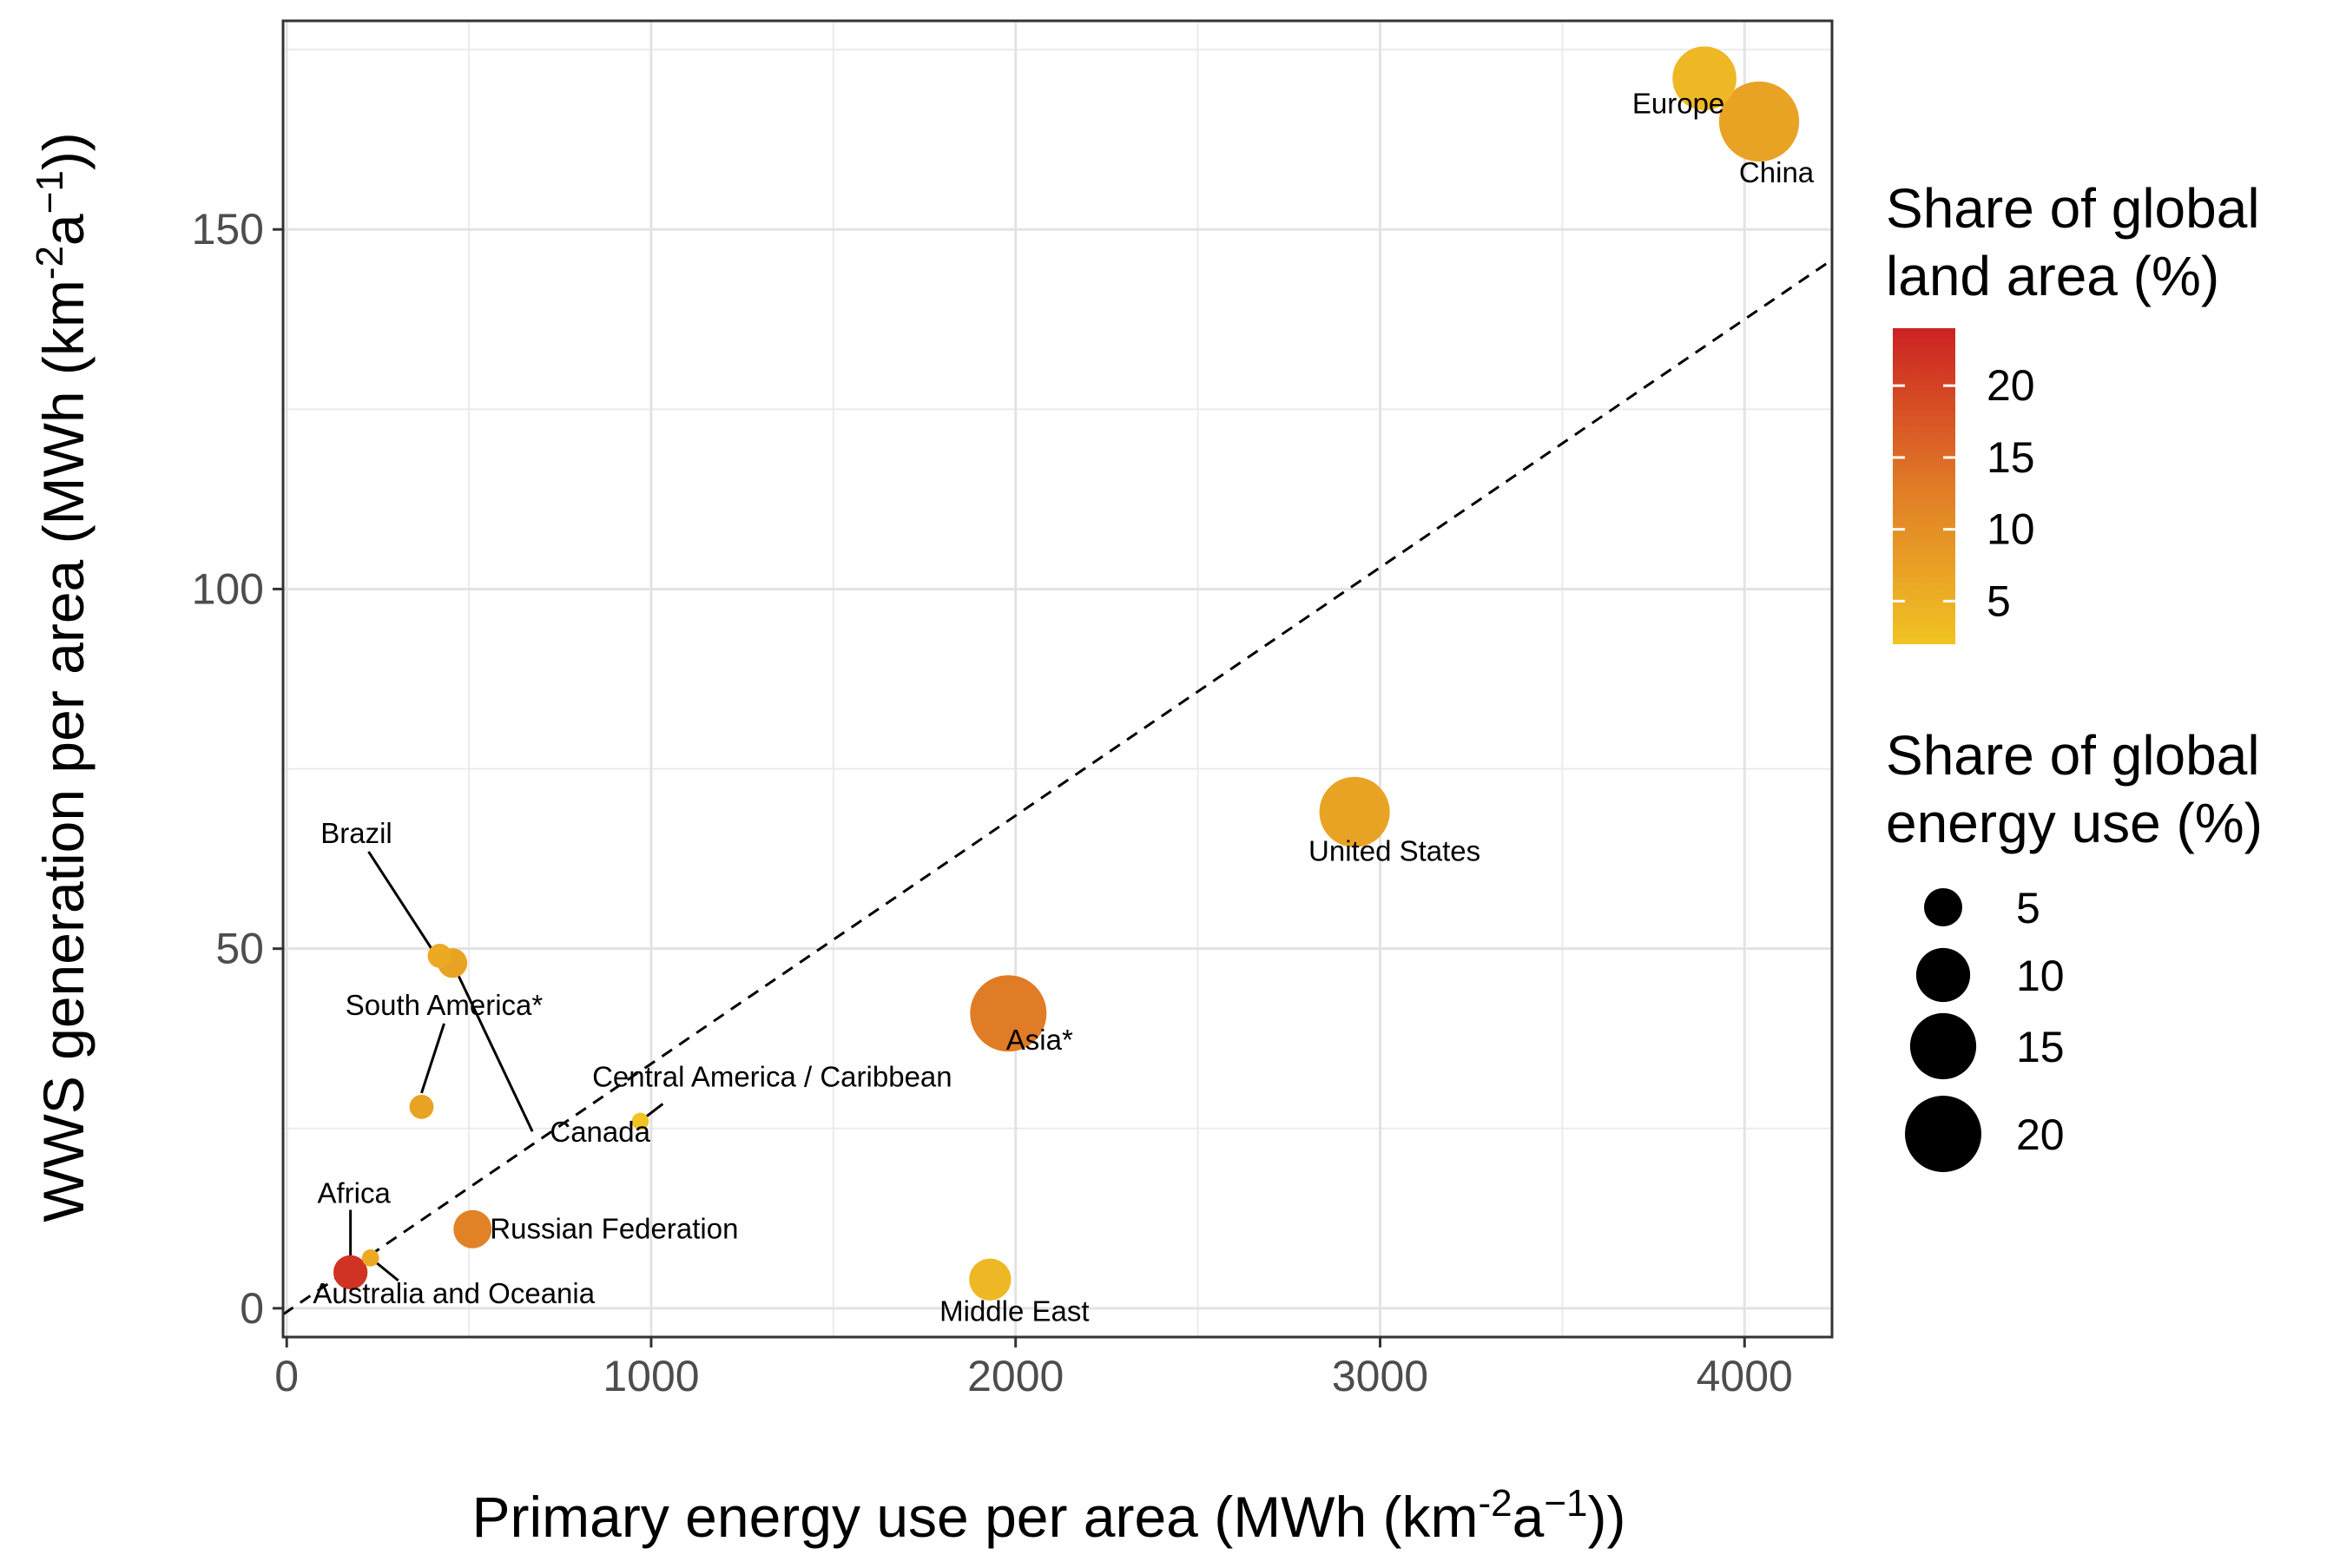 Image resolution: width=2333 pixels, height=1568 pixels. Describe the element at coordinates (1745, 1376) in the screenshot. I see `x-tick-label: 4000` at that location.